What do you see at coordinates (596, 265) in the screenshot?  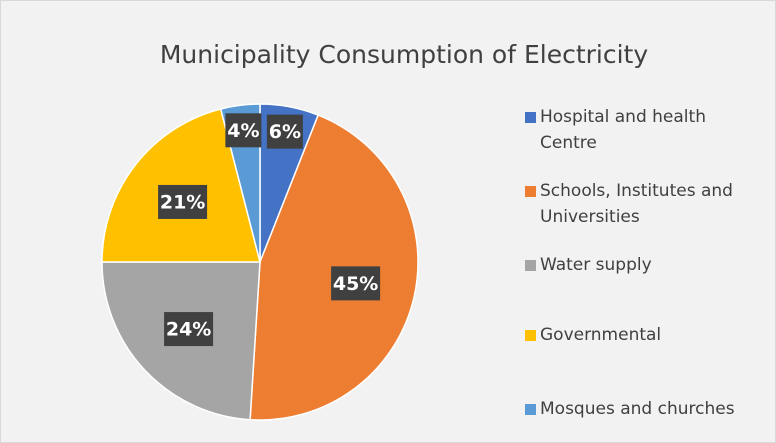 I see `legend-label: Water supply` at bounding box center [596, 265].